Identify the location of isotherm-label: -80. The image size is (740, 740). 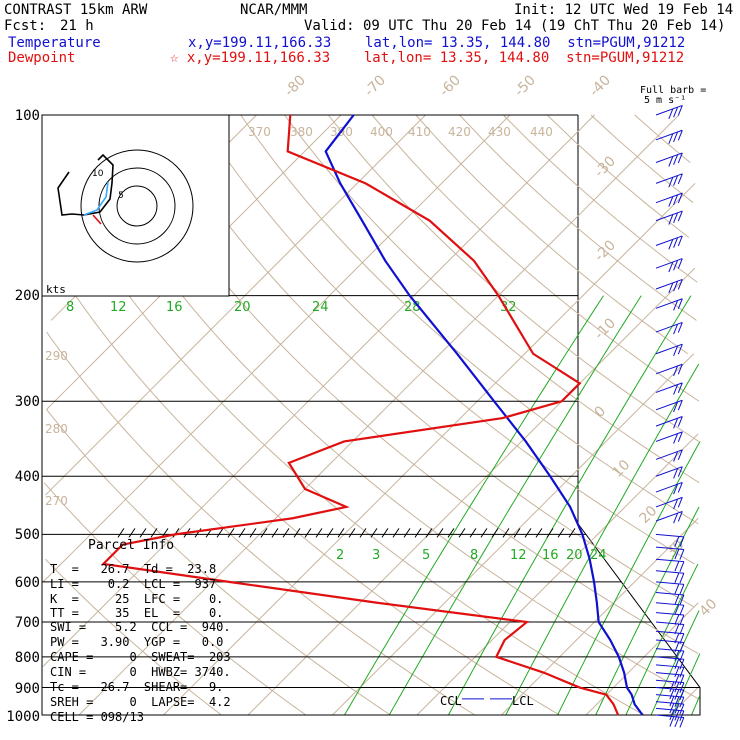
(295, 85).